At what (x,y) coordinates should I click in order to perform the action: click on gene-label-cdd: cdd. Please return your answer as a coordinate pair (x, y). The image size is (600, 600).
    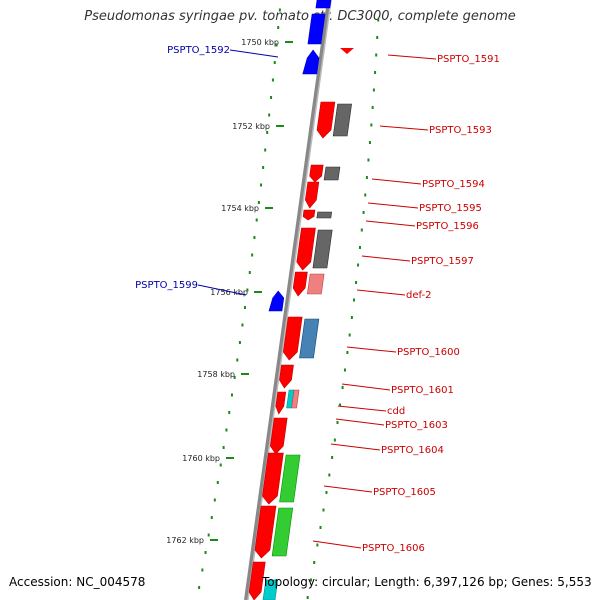
    Looking at the image, I should click on (396, 411).